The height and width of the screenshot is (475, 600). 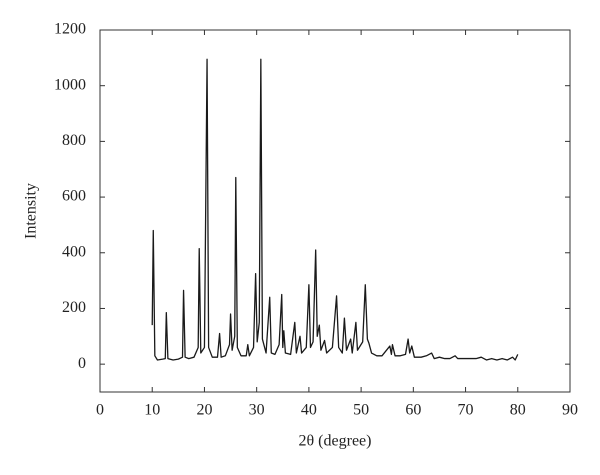 What do you see at coordinates (335, 441) in the screenshot?
I see `x-axis-label: 2θ (degree)` at bounding box center [335, 441].